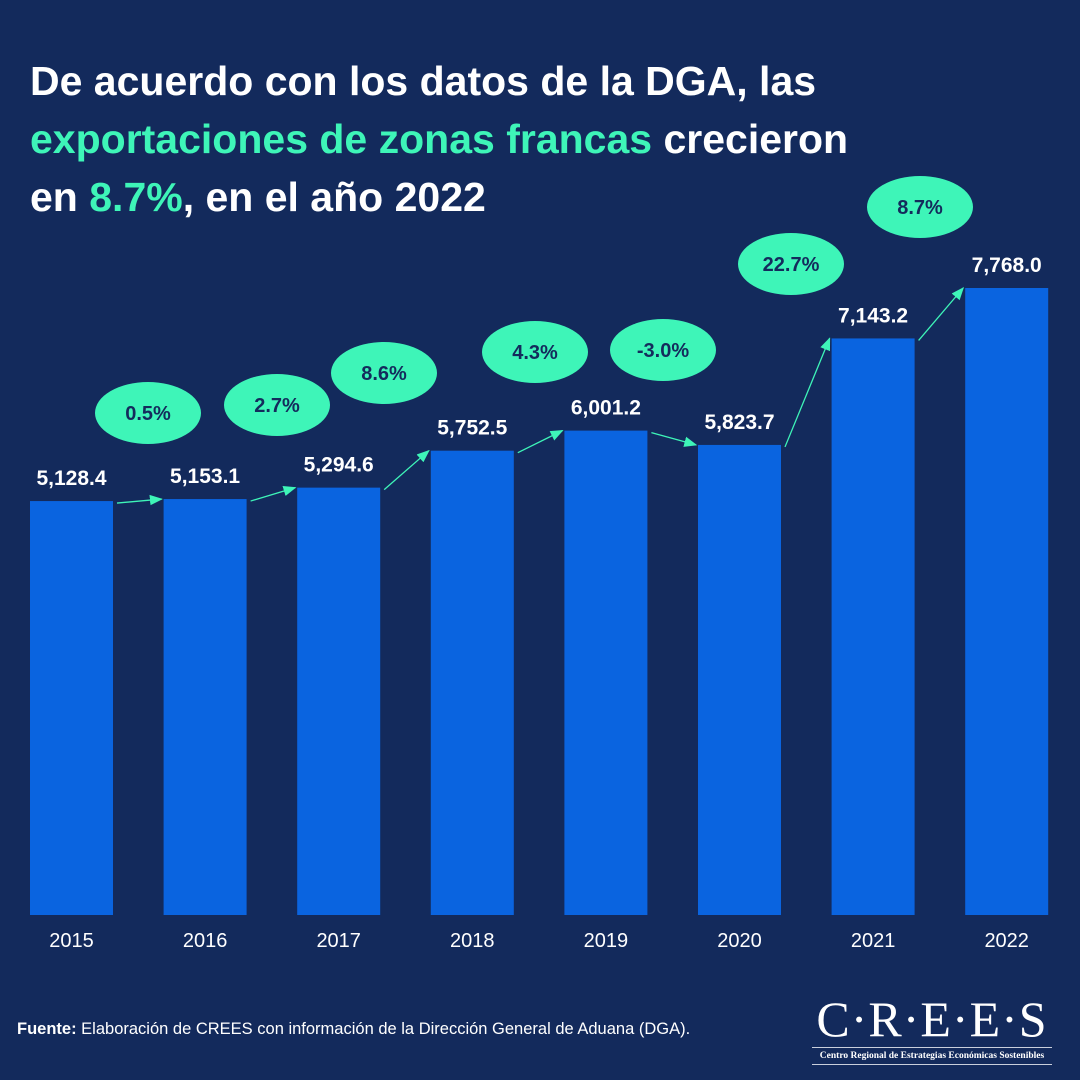 Image resolution: width=1080 pixels, height=1080 pixels. What do you see at coordinates (606, 672) in the screenshot?
I see `bar-2019` at bounding box center [606, 672].